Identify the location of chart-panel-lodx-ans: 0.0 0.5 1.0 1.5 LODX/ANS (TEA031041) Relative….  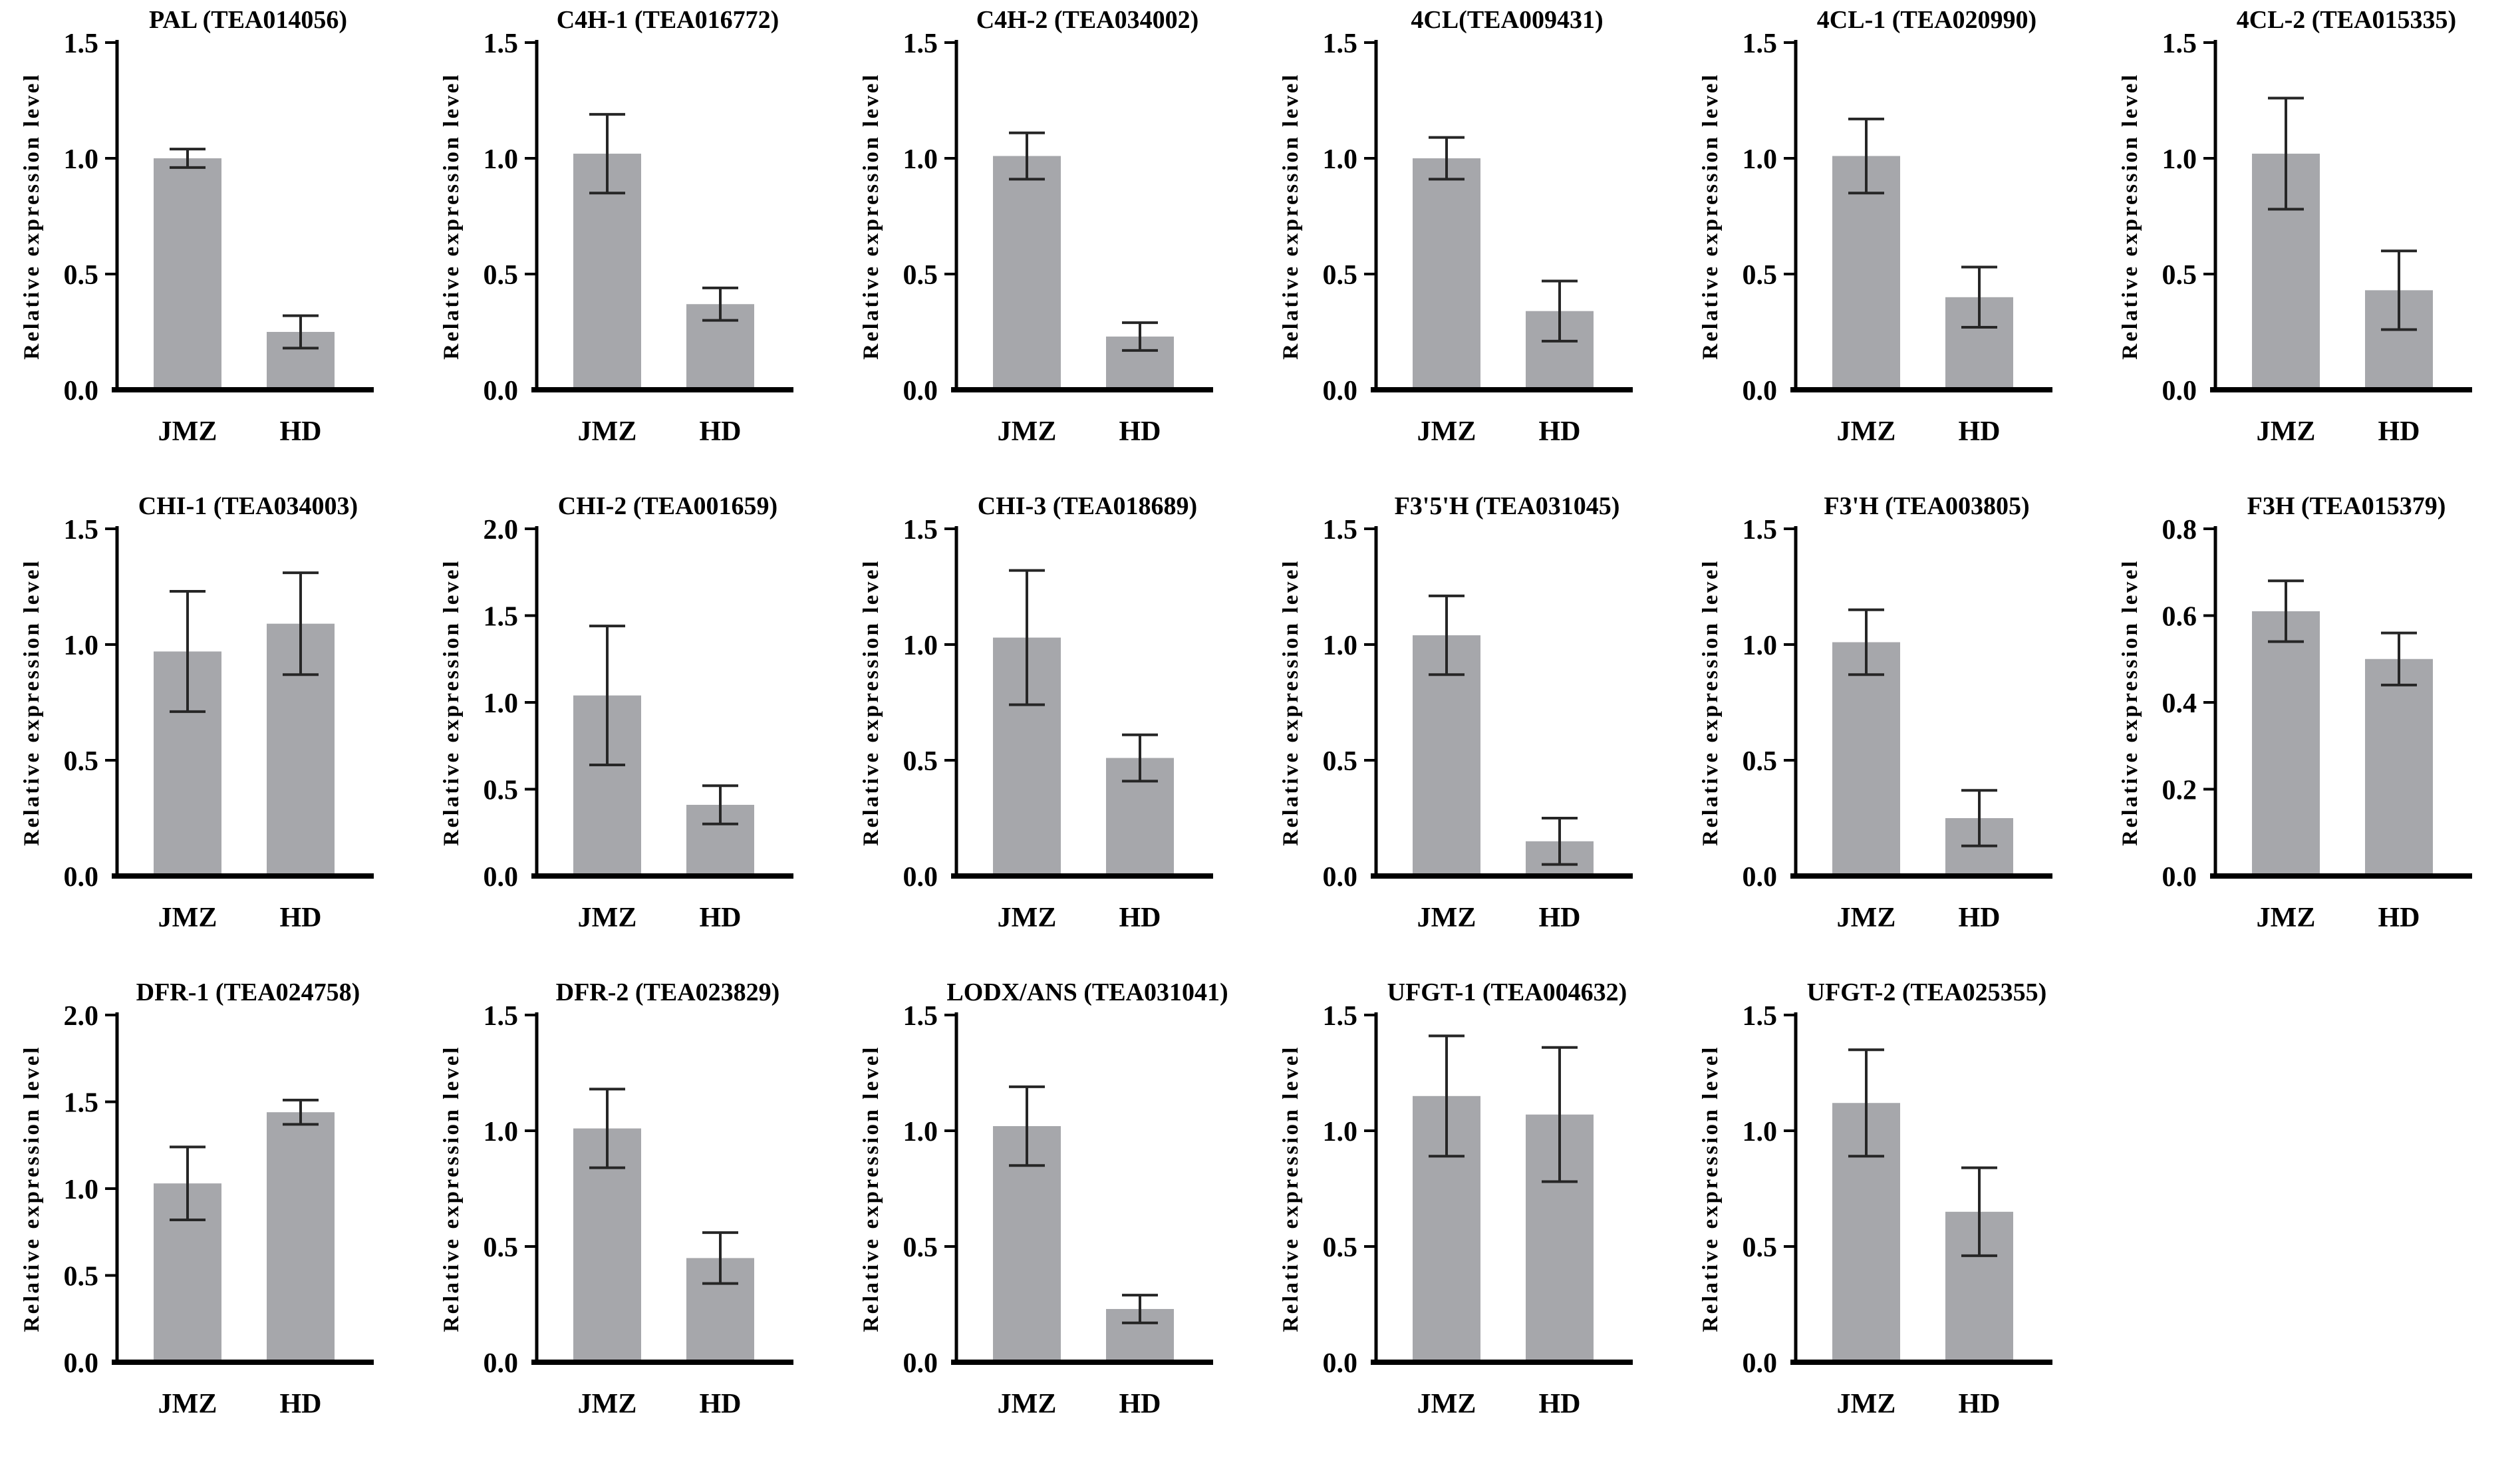
(1049, 1215).